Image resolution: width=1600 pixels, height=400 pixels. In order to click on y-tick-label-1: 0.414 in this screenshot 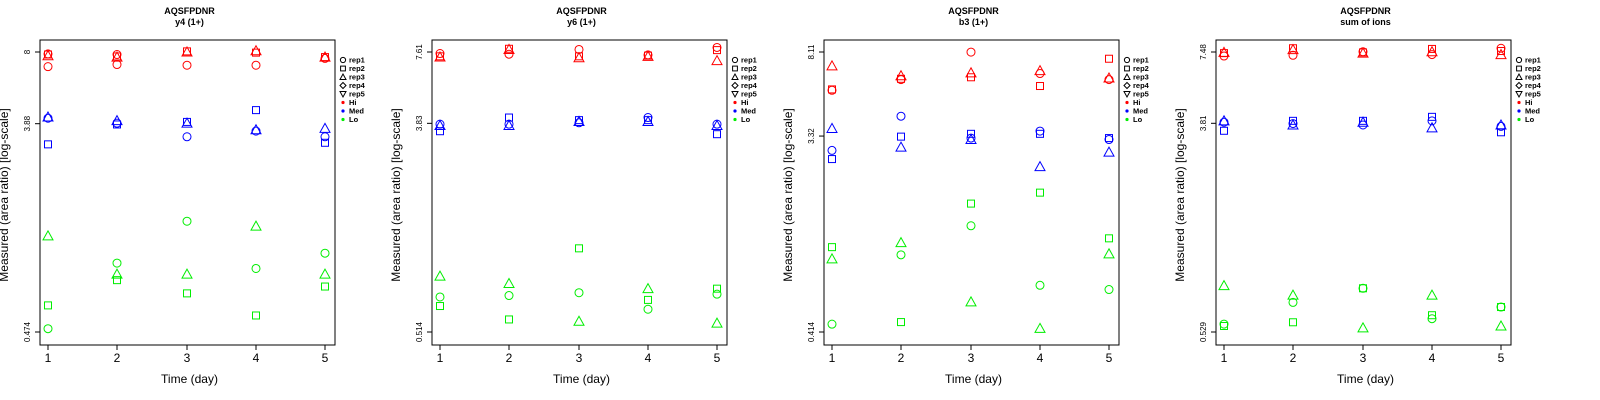, I will do `click(811, 331)`.